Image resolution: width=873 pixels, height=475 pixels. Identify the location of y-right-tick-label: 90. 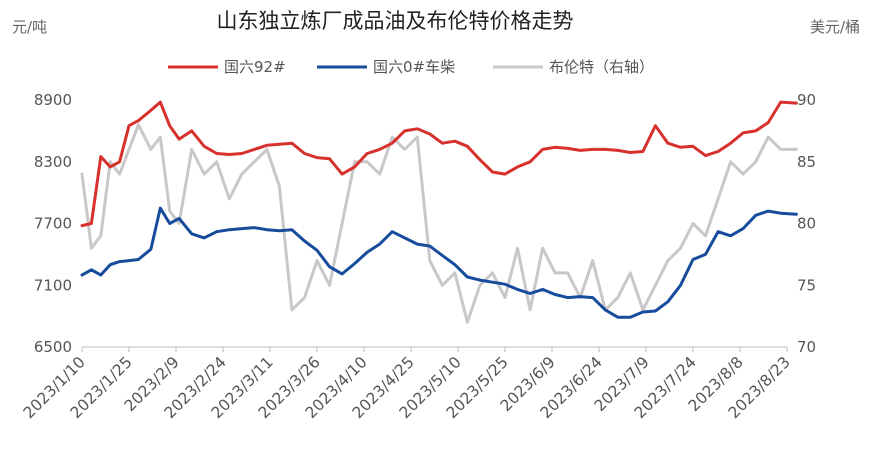
(806, 100).